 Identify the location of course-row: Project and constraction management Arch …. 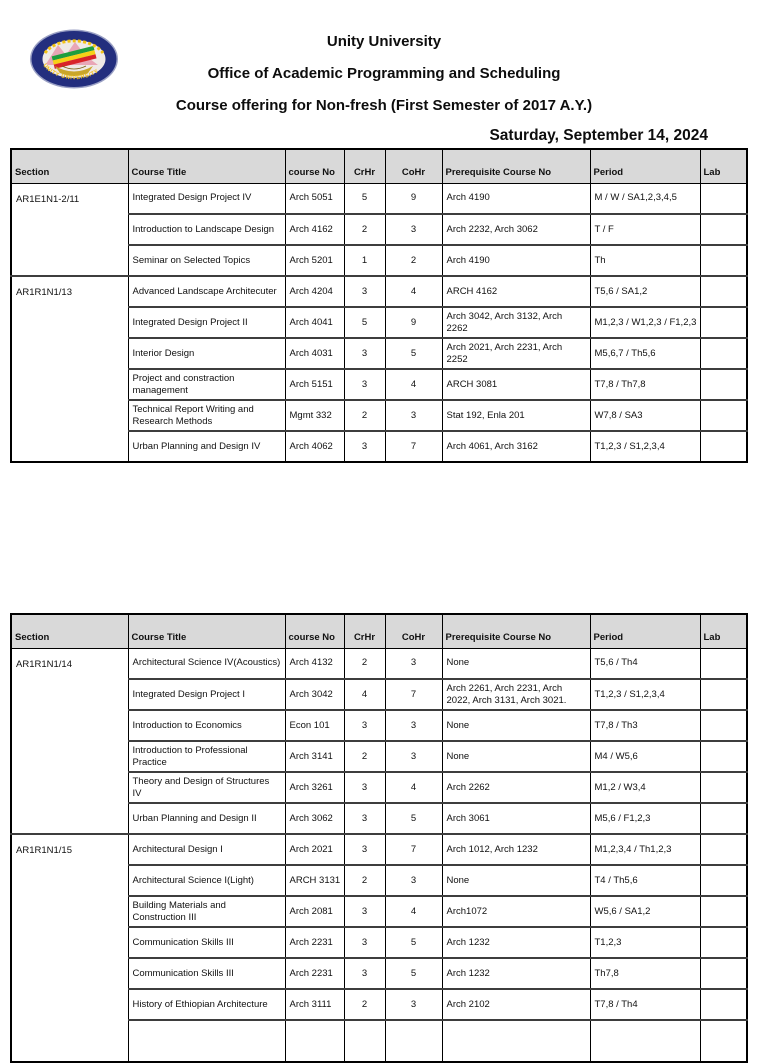
(379, 384).